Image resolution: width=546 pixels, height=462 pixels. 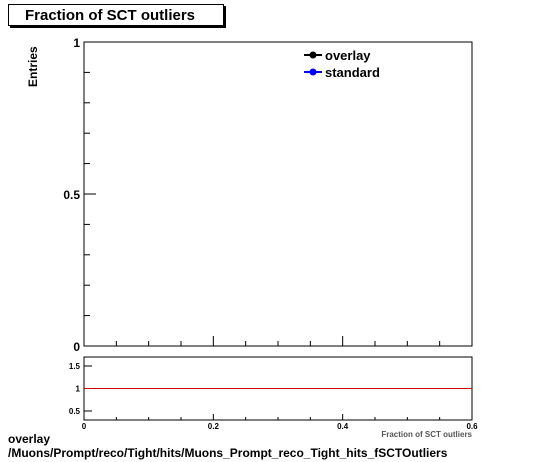 What do you see at coordinates (75, 411) in the screenshot?
I see `ratio-y-tick-label: 0.5` at bounding box center [75, 411].